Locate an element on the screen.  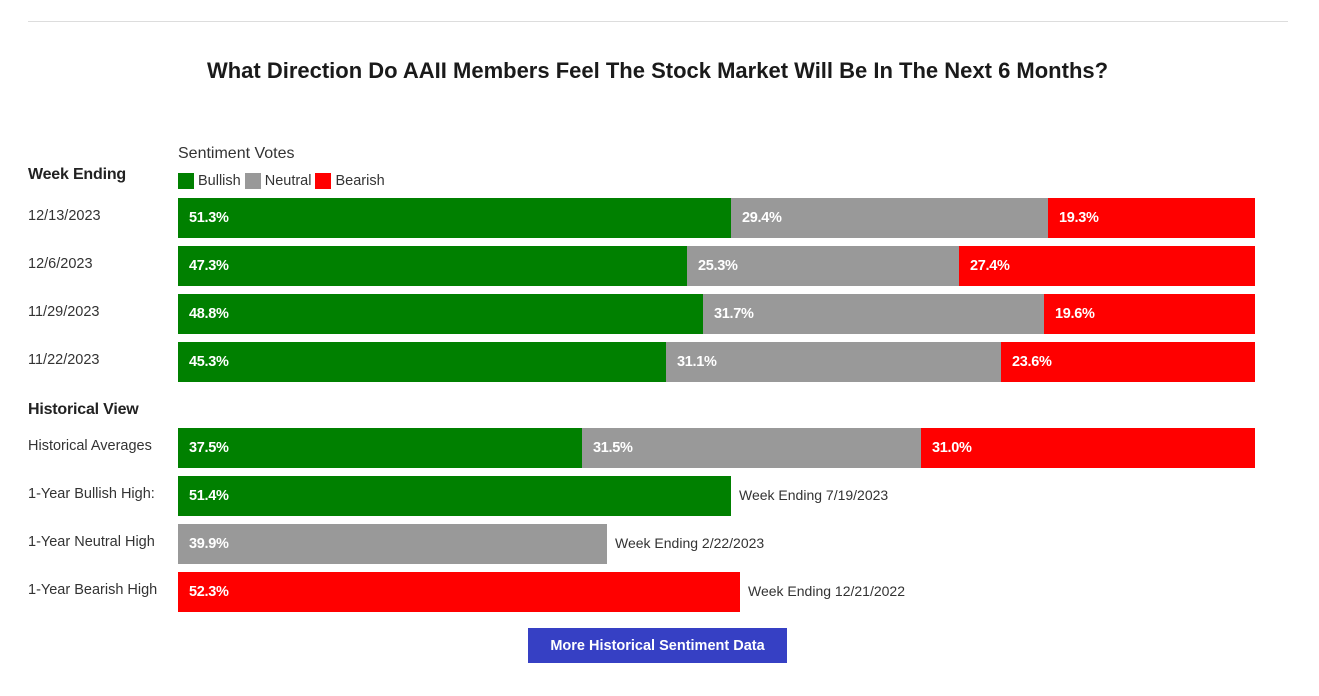
legend-label-neutral: Neutral is located at coordinates (288, 181).